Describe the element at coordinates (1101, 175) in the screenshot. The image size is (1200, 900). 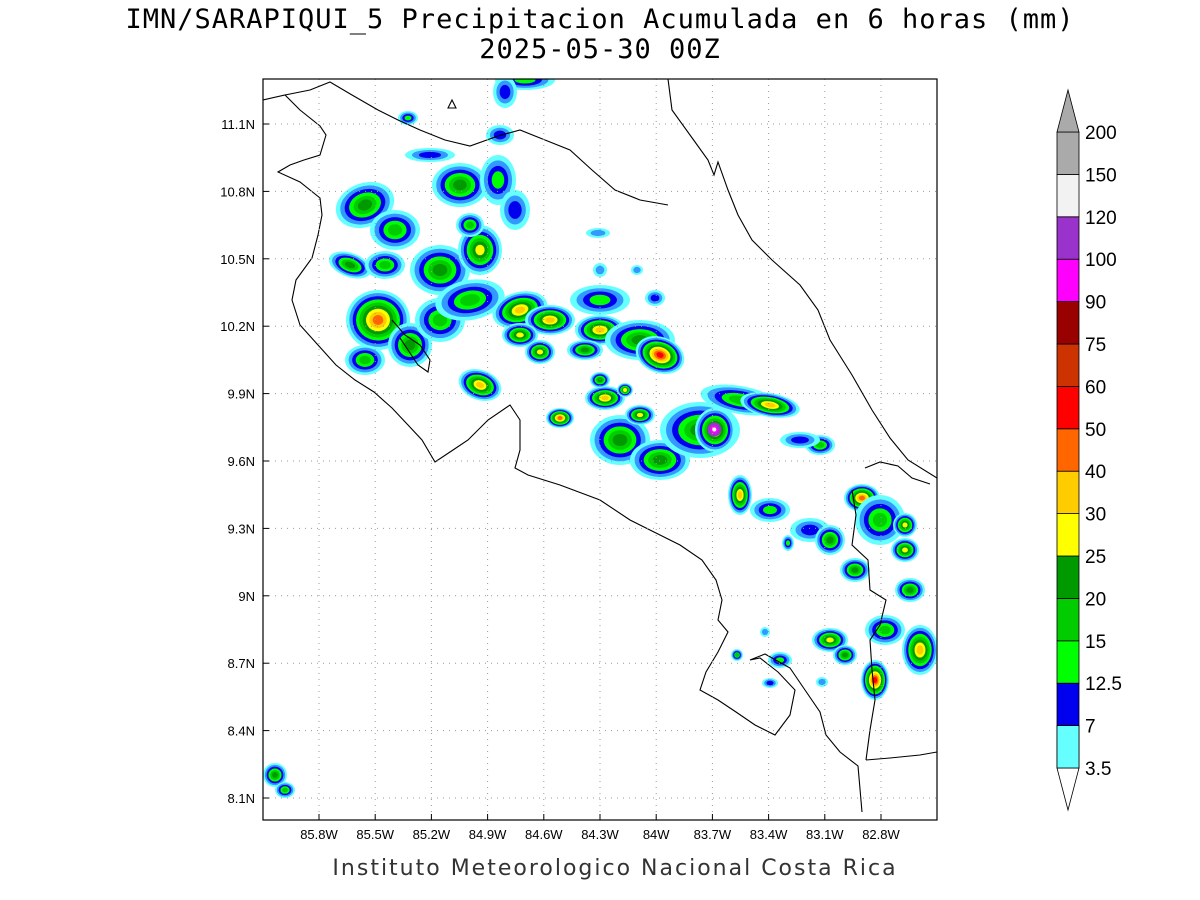
I see `colorbar-label: 150` at that location.